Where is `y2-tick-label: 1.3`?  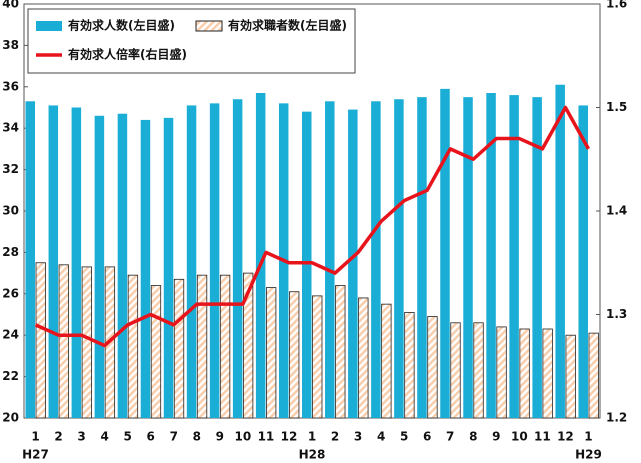 y2-tick-label: 1.3 is located at coordinates (616, 314).